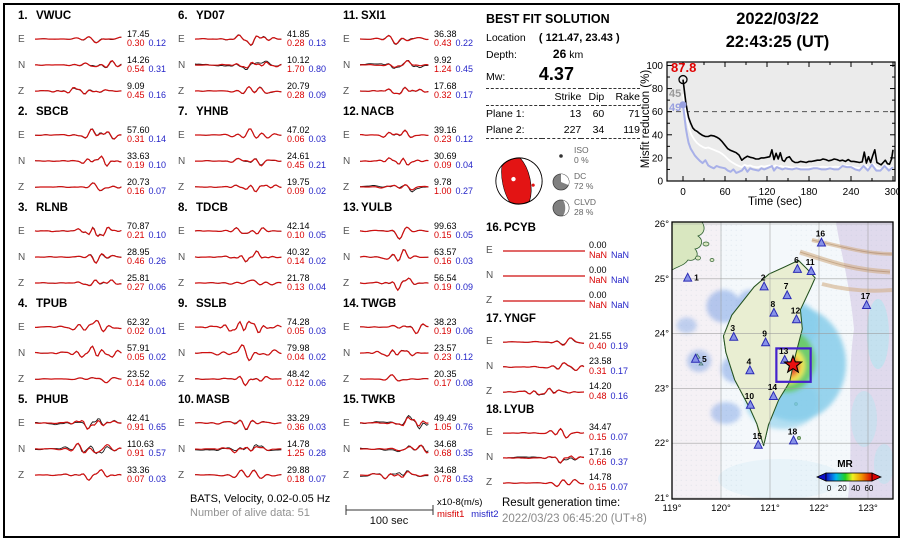 The image size is (902, 541). What do you see at coordinates (732, 328) in the screenshot?
I see `station-number-label: 3` at bounding box center [732, 328].